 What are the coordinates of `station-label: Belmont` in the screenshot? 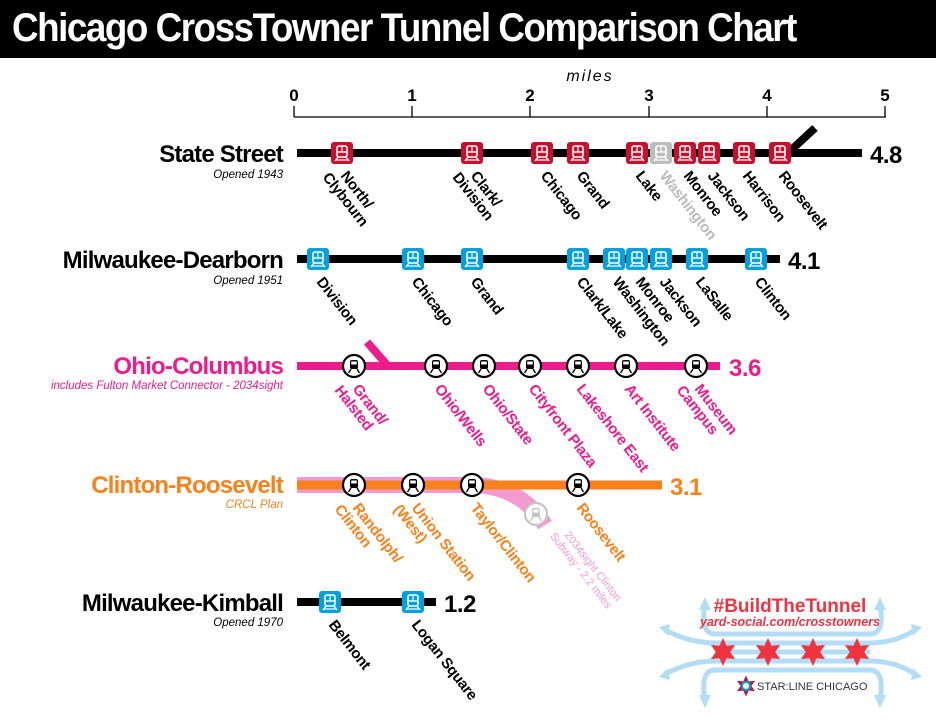 It's located at (349, 645).